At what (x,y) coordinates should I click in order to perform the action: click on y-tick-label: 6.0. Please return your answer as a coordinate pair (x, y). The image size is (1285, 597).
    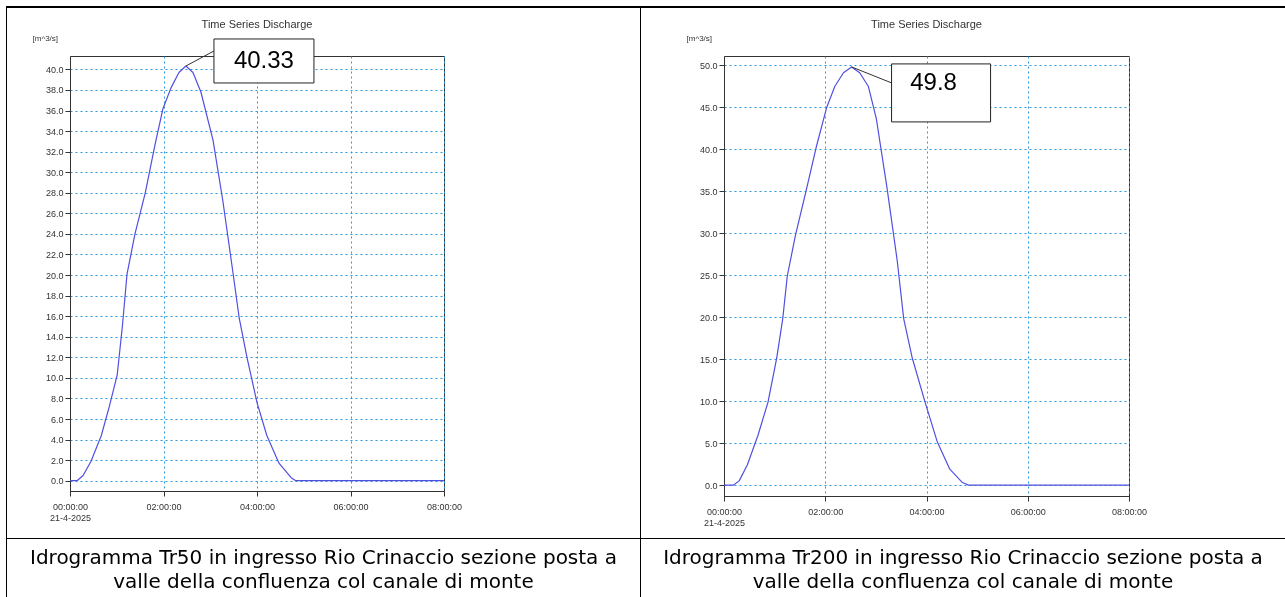
    Looking at the image, I should click on (57, 419).